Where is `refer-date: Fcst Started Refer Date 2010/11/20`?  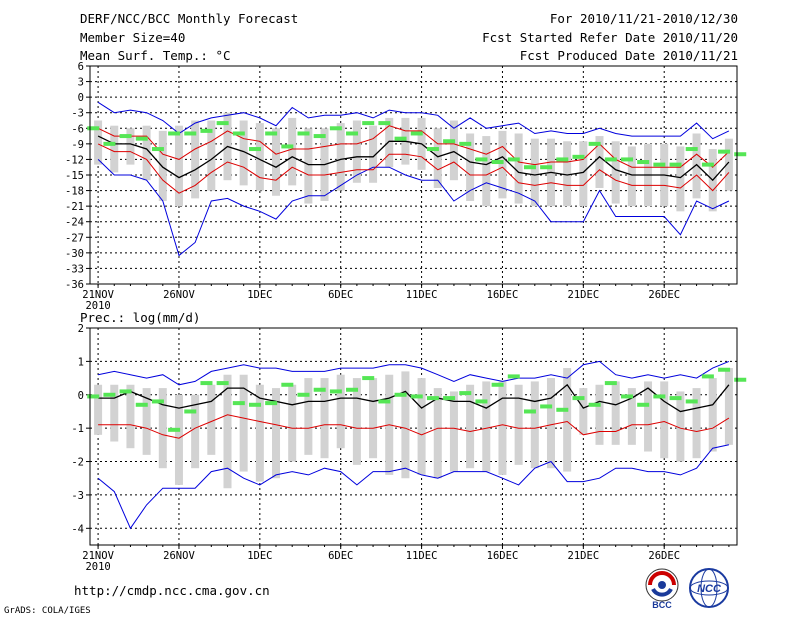
refer-date: Fcst Started Refer Date 2010/11/20 is located at coordinates (610, 37).